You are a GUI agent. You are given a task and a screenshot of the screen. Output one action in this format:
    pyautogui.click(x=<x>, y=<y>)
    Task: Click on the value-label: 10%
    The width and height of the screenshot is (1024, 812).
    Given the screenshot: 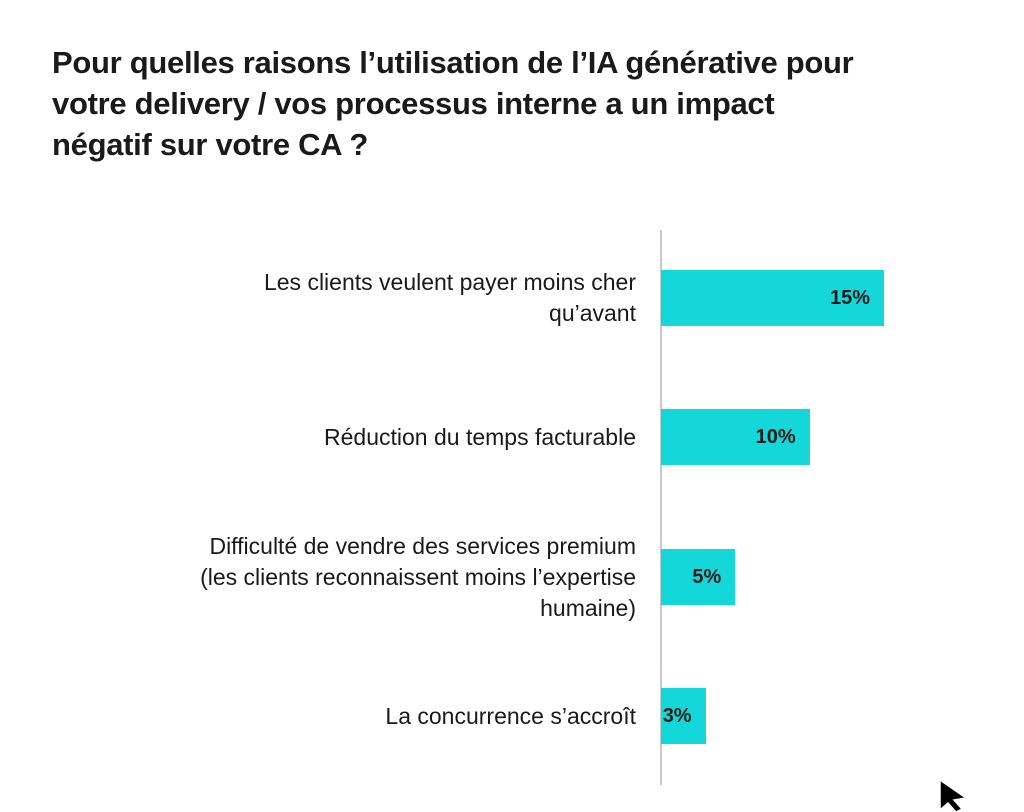 What is the action you would take?
    pyautogui.click(x=775, y=437)
    